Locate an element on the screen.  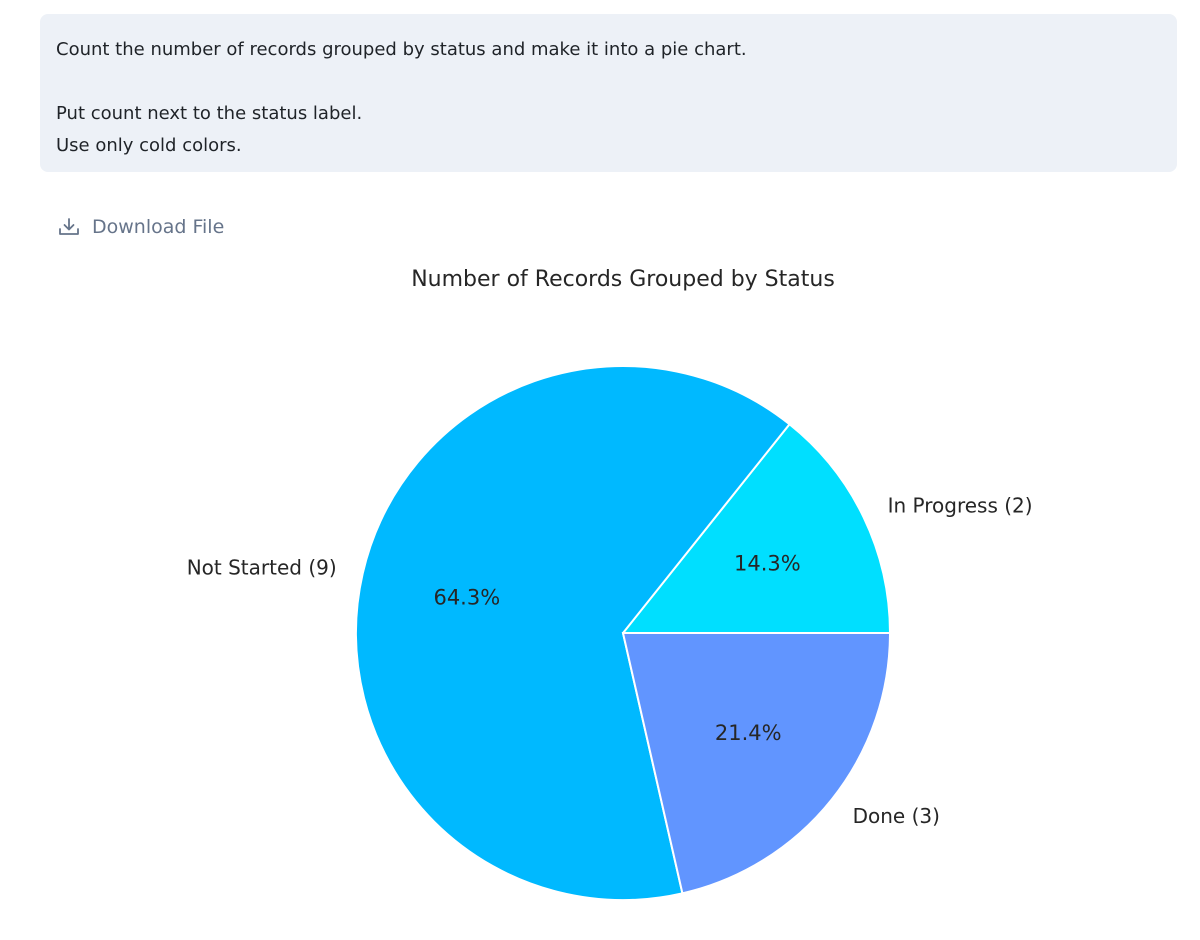
pie-slice-done is located at coordinates (756, 763).